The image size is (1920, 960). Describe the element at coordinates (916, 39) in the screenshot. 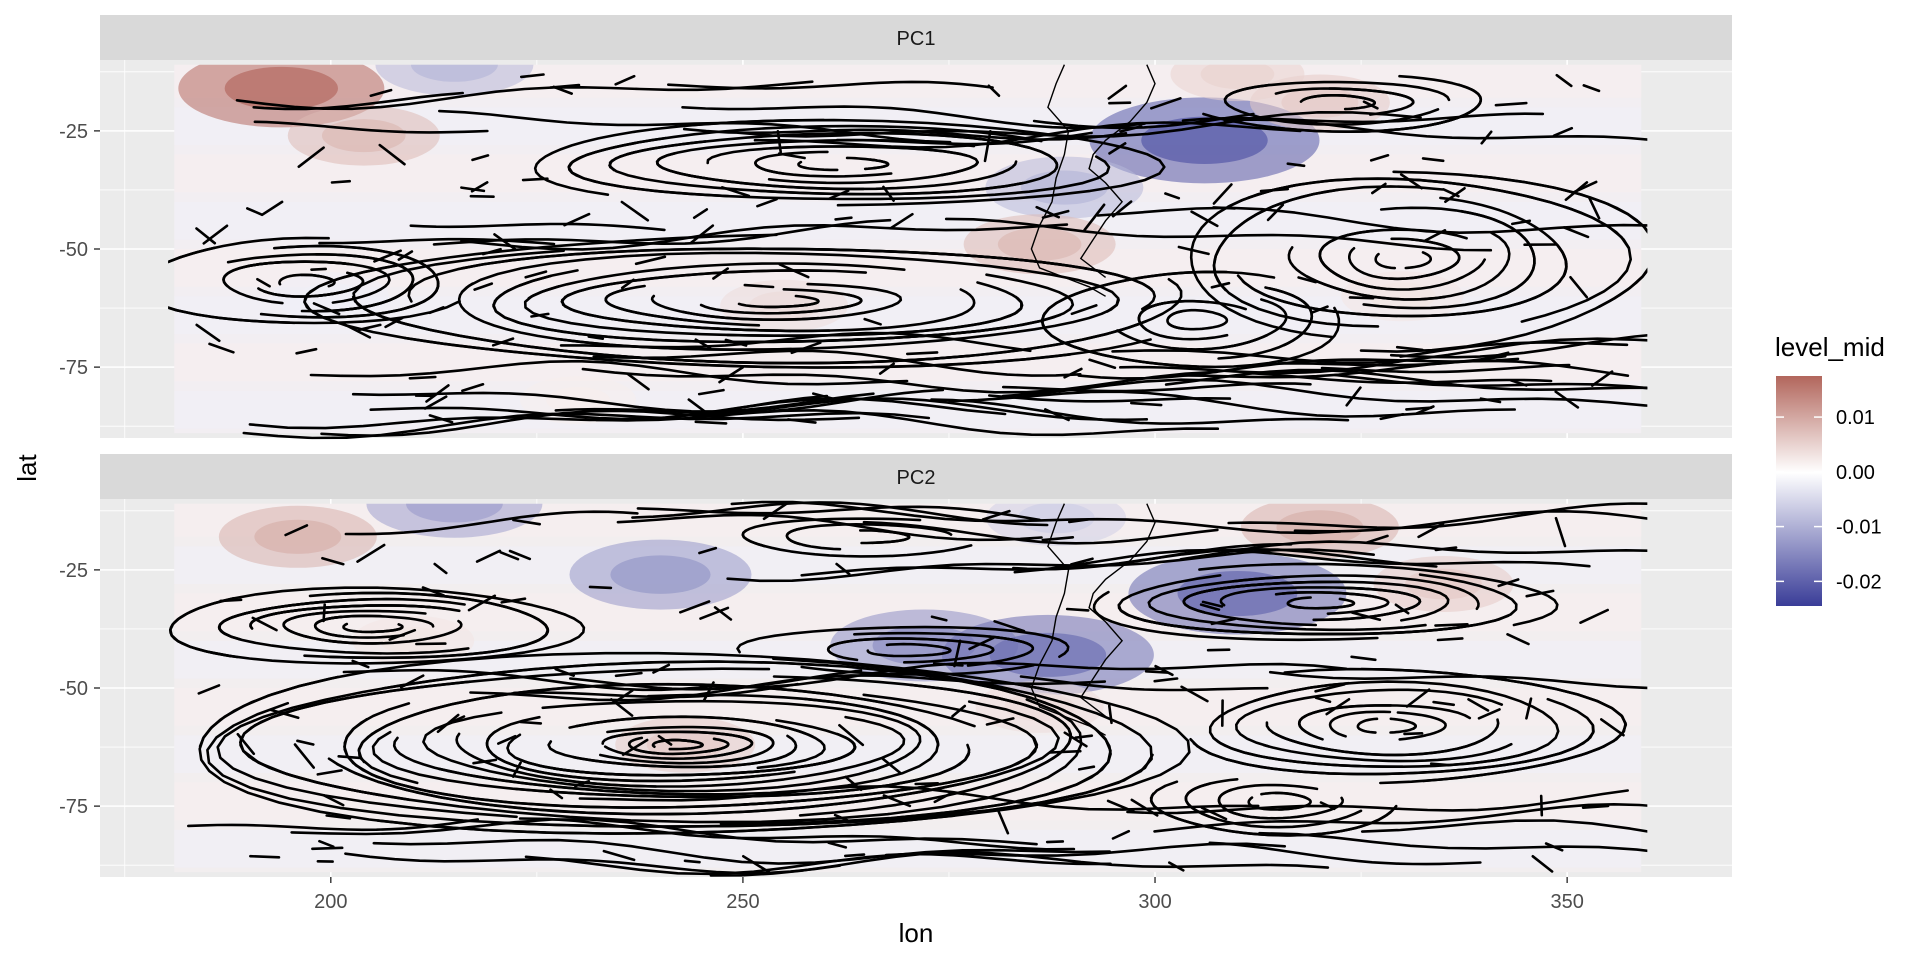

I see `strip-label-pc1: PC1` at that location.